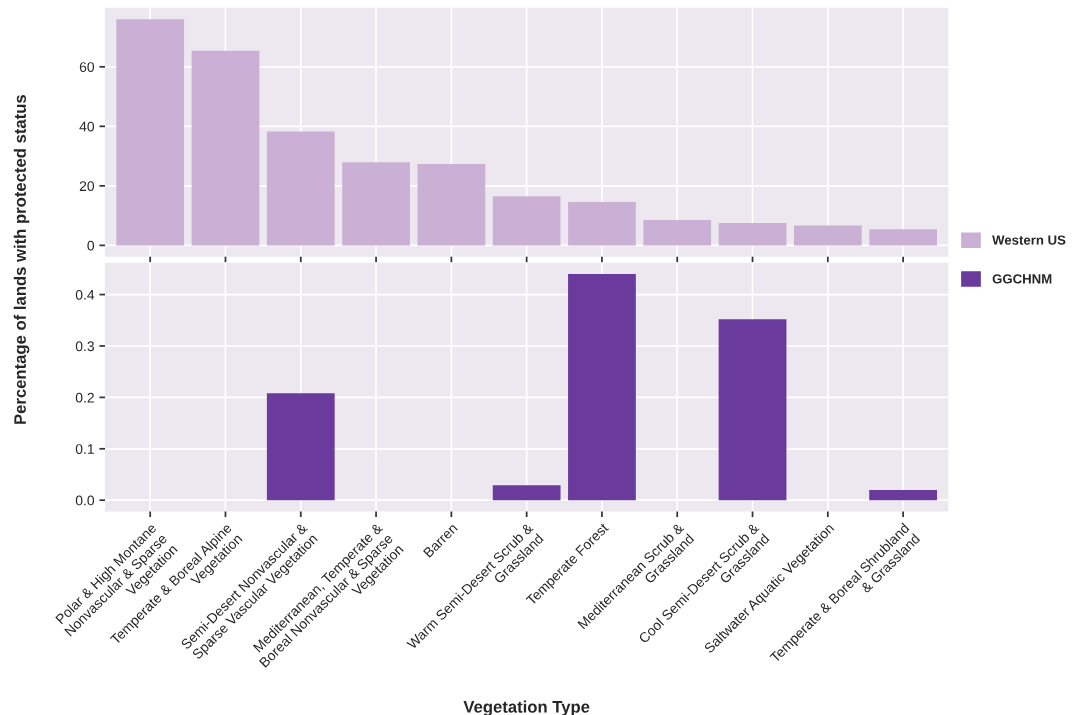 Image resolution: width=1077 pixels, height=715 pixels. Describe the element at coordinates (91, 245) in the screenshot. I see `y-tick-label: 0` at that location.